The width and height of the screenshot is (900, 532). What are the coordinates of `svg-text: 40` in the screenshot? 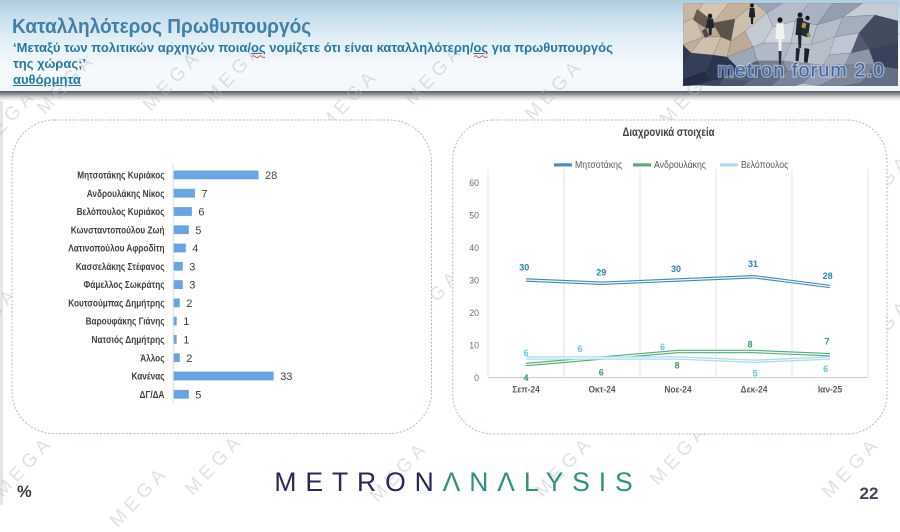 It's located at (474, 248).